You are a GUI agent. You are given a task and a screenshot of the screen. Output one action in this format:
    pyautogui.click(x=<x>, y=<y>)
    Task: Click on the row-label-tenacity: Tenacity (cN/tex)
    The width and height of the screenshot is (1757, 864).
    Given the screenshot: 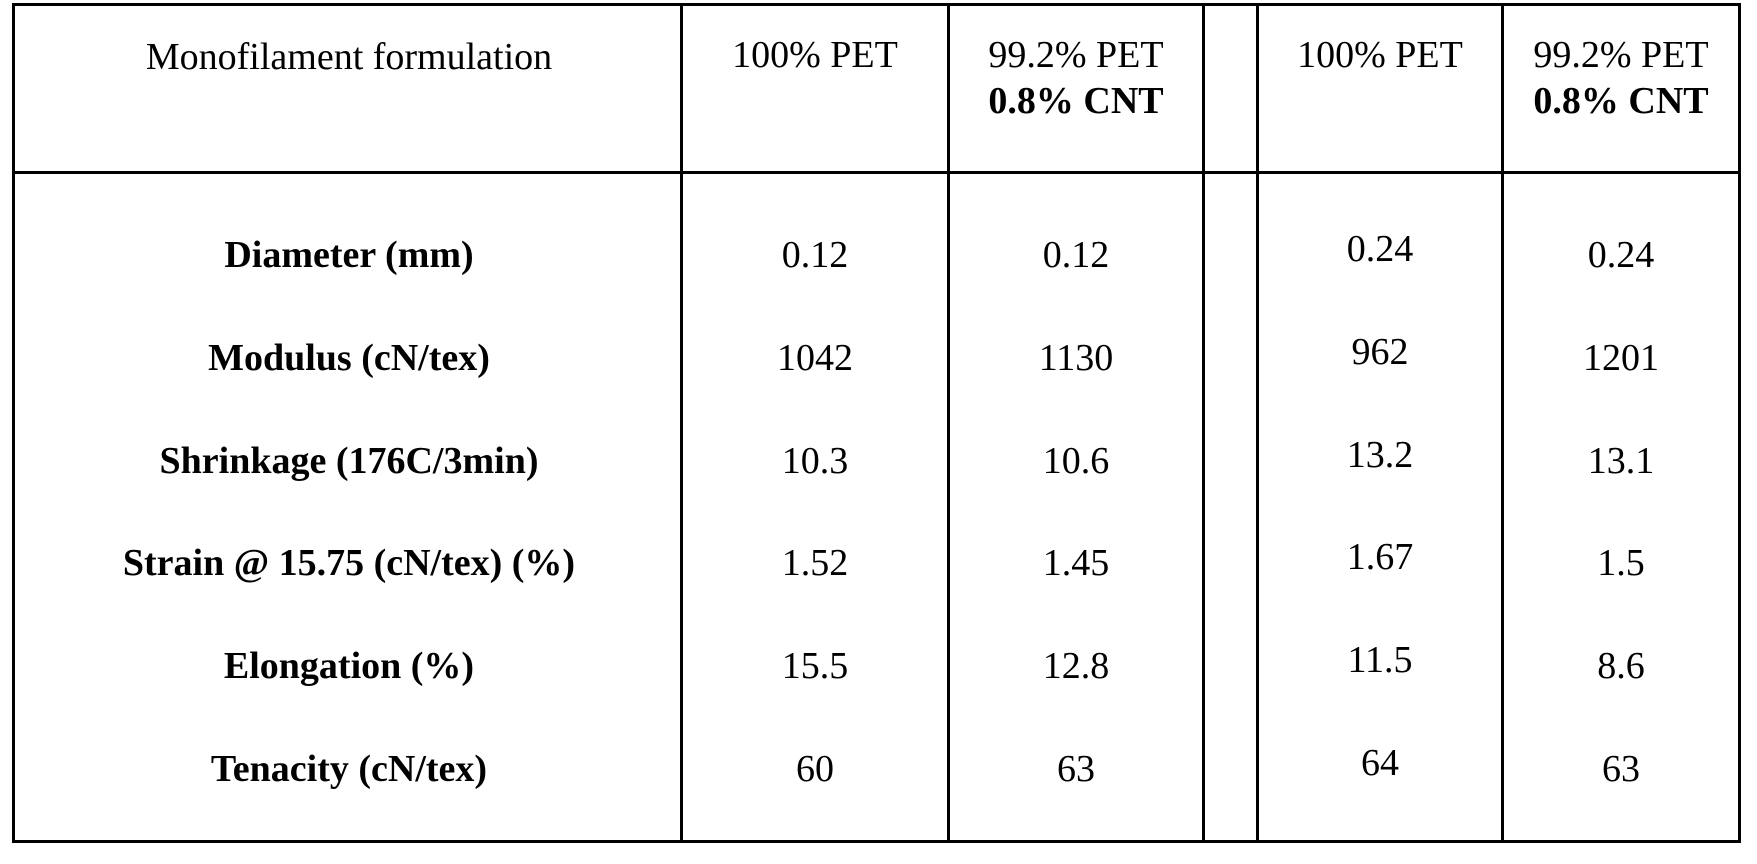 What is the action you would take?
    pyautogui.click(x=349, y=769)
    